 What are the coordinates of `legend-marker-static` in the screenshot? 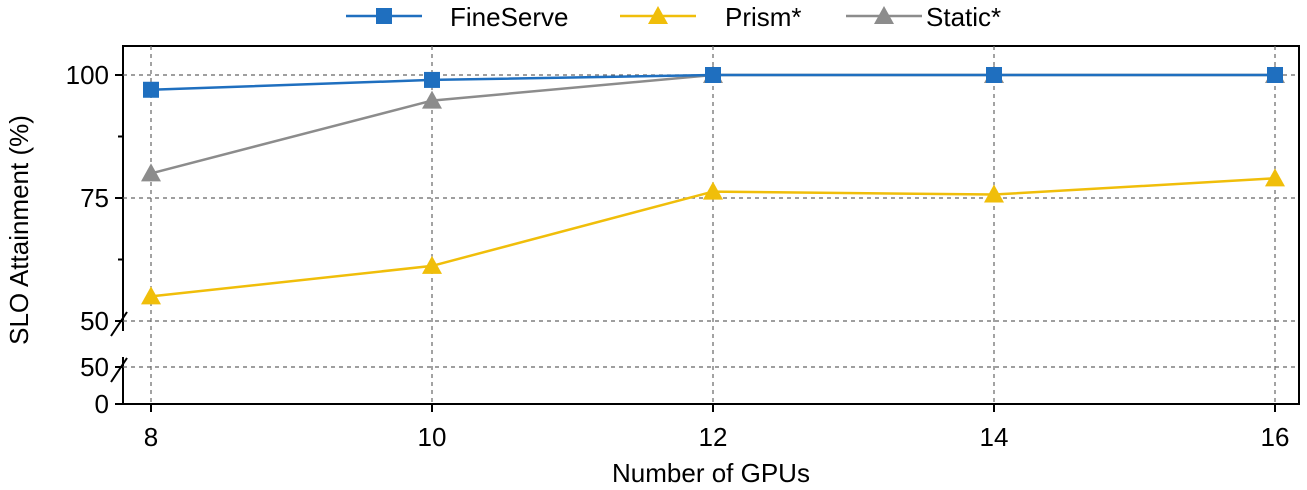 It's located at (884, 15).